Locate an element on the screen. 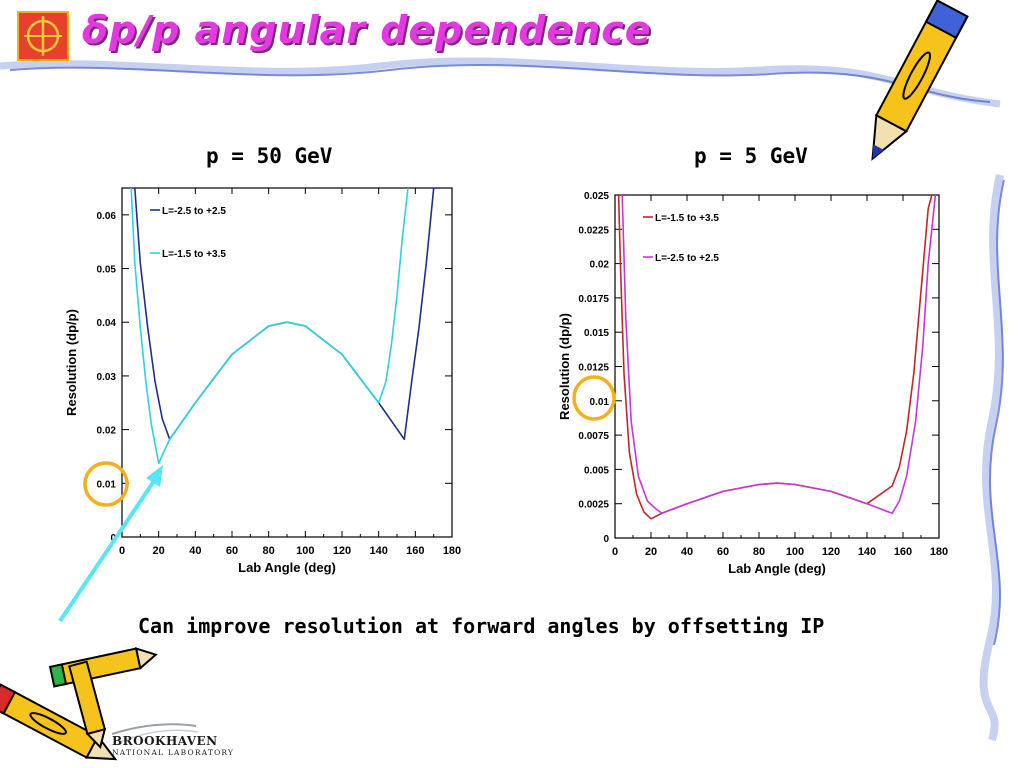  y-tick-label: 0.0025 is located at coordinates (593, 505).